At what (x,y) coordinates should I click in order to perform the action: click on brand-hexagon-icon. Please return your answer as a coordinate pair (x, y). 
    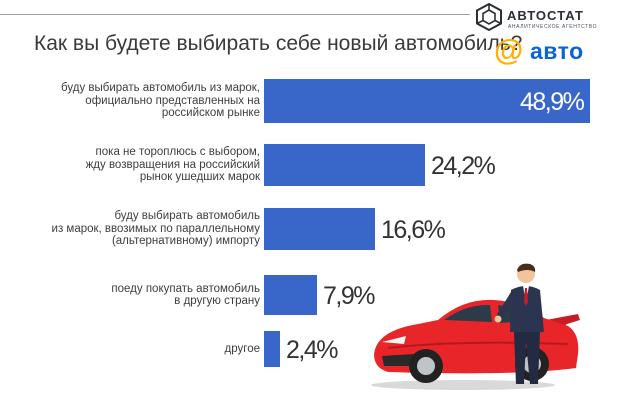
    Looking at the image, I should click on (489, 17).